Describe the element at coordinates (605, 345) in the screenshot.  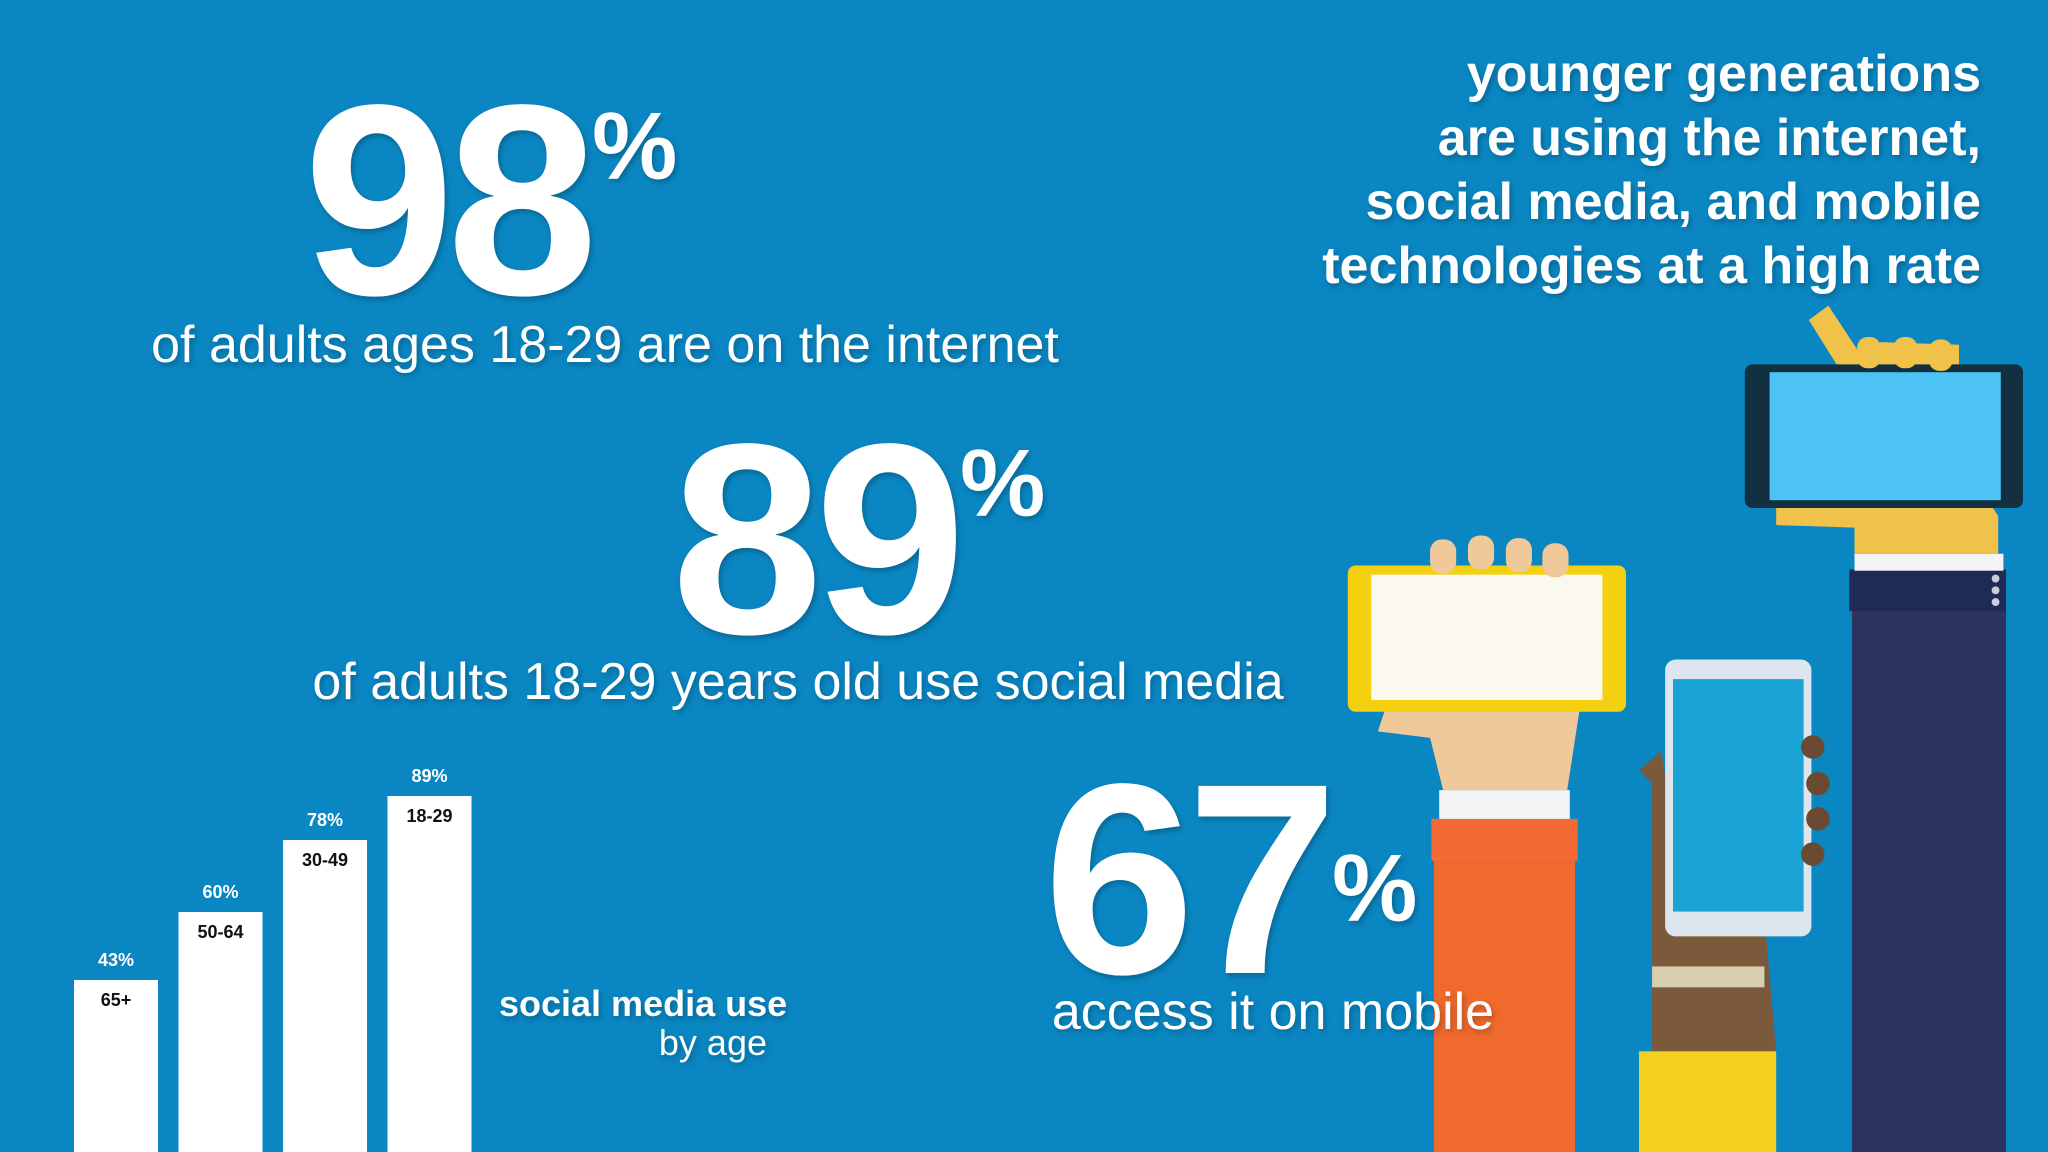
I see `stat-caption: of adults ages 18-29 are on the internet` at that location.